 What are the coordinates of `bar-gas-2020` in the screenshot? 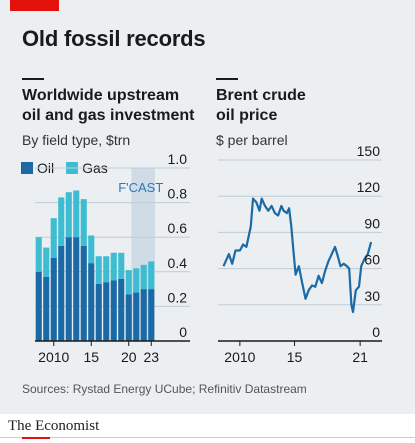 It's located at (128, 282).